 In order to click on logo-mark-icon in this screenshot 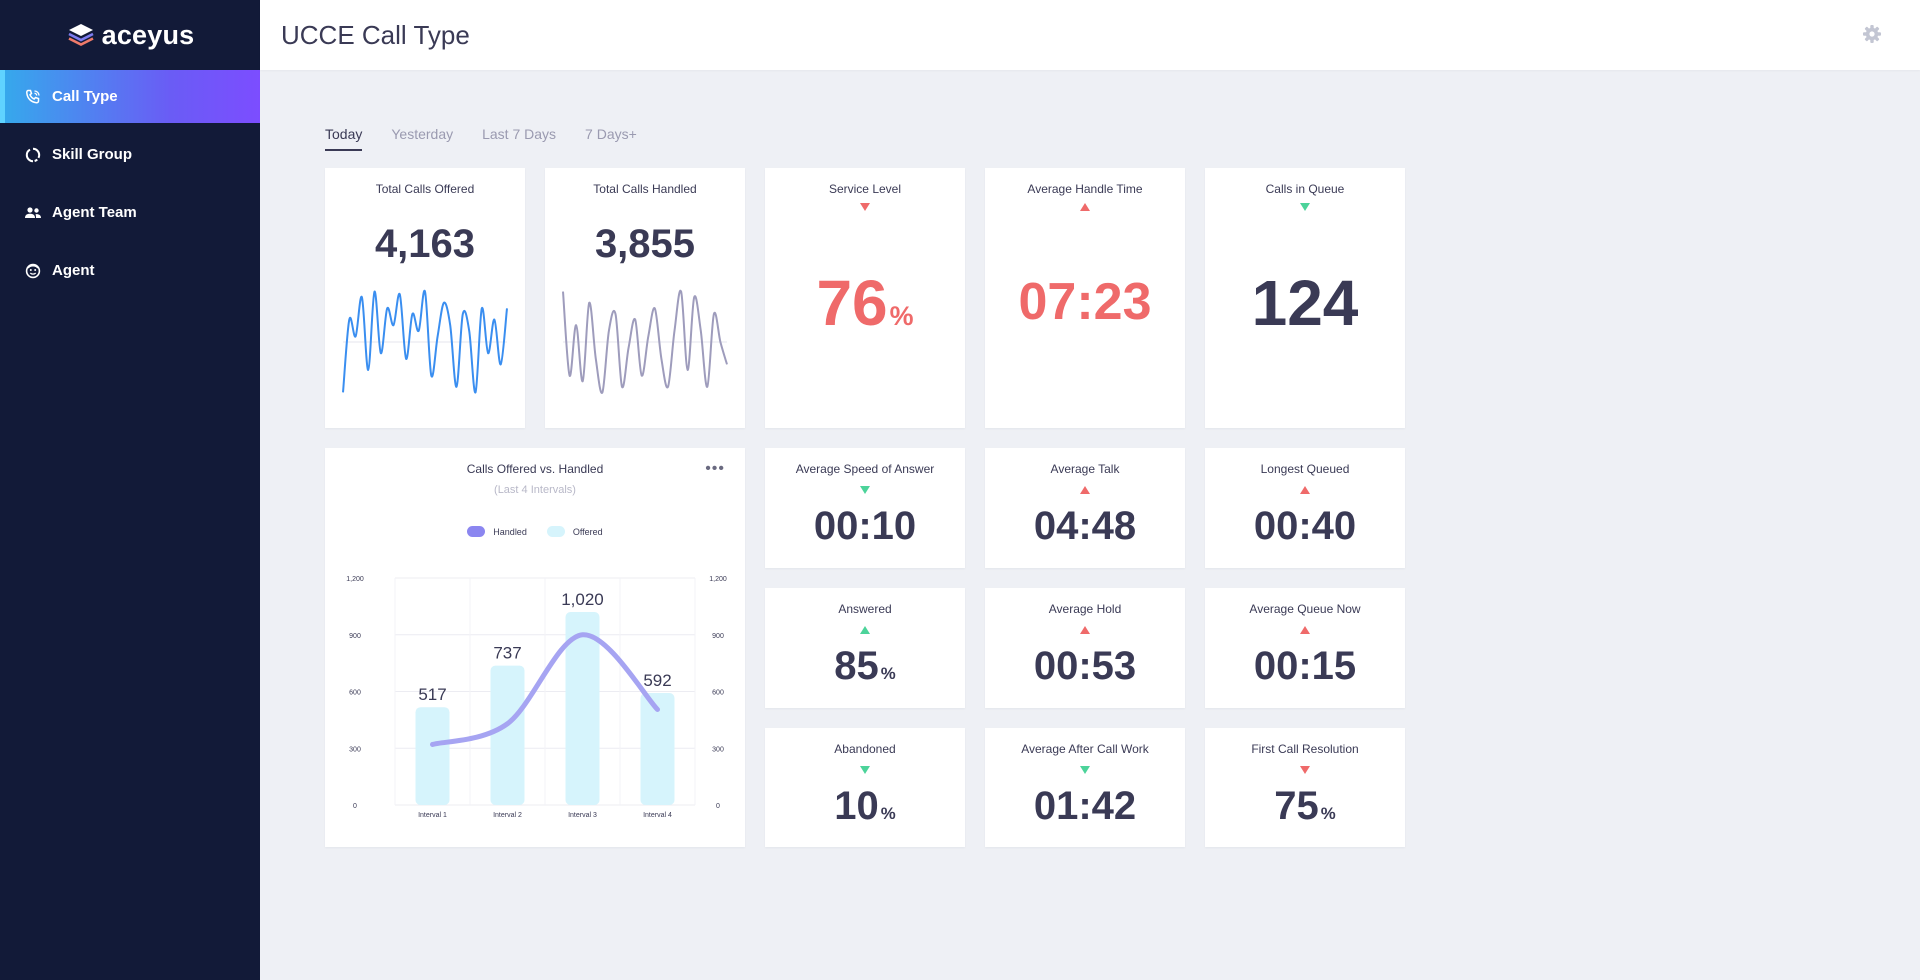, I will do `click(81, 35)`.